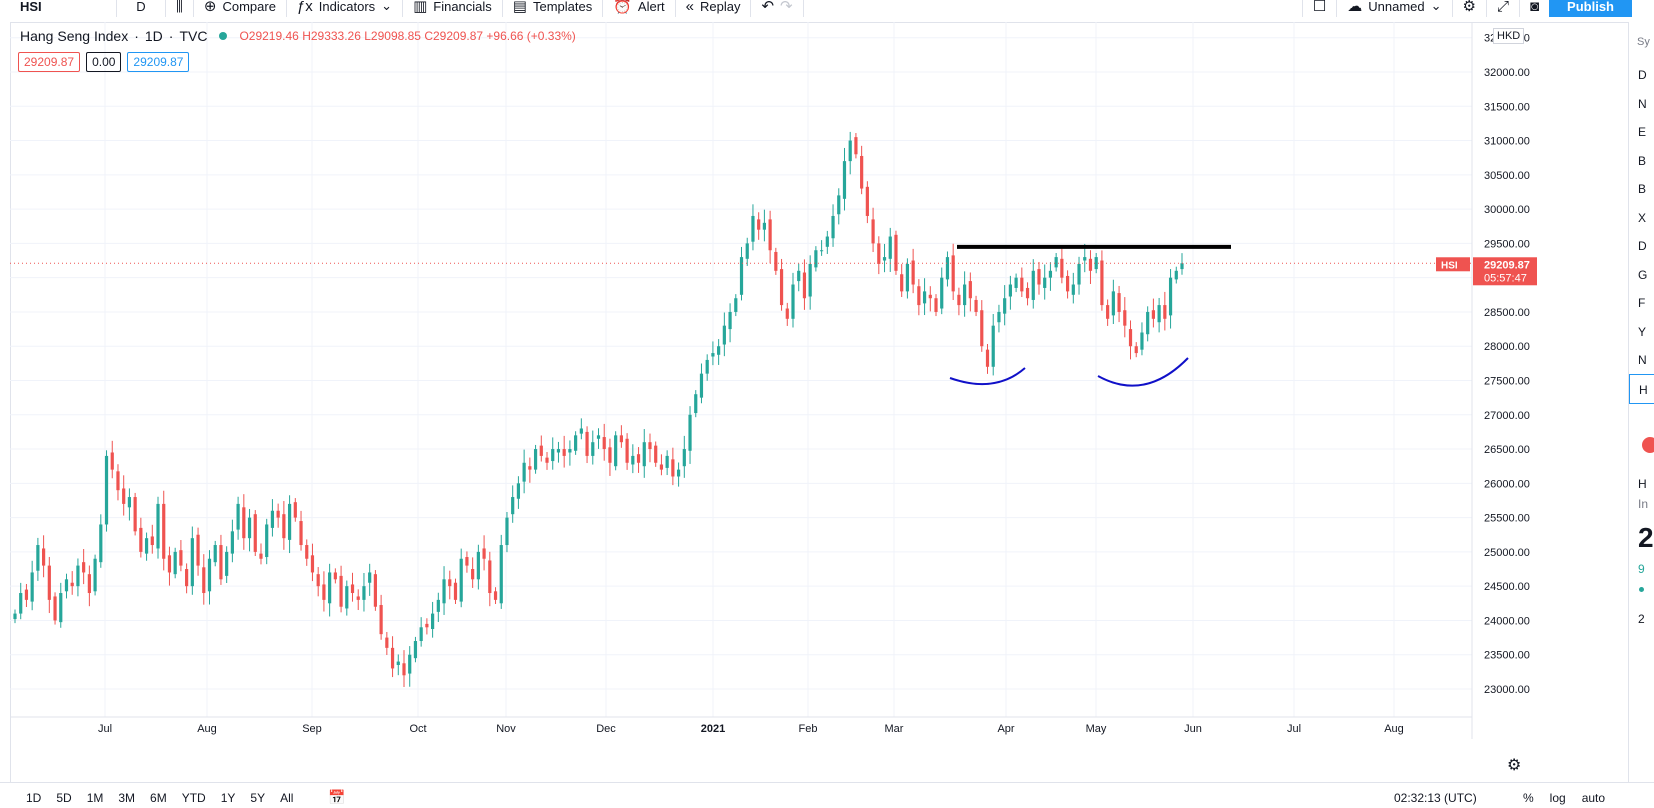 The height and width of the screenshot is (808, 1654). Describe the element at coordinates (104, 62) in the screenshot. I see `buy-sell-chips: 29209.87 0.00 29209.87` at that location.